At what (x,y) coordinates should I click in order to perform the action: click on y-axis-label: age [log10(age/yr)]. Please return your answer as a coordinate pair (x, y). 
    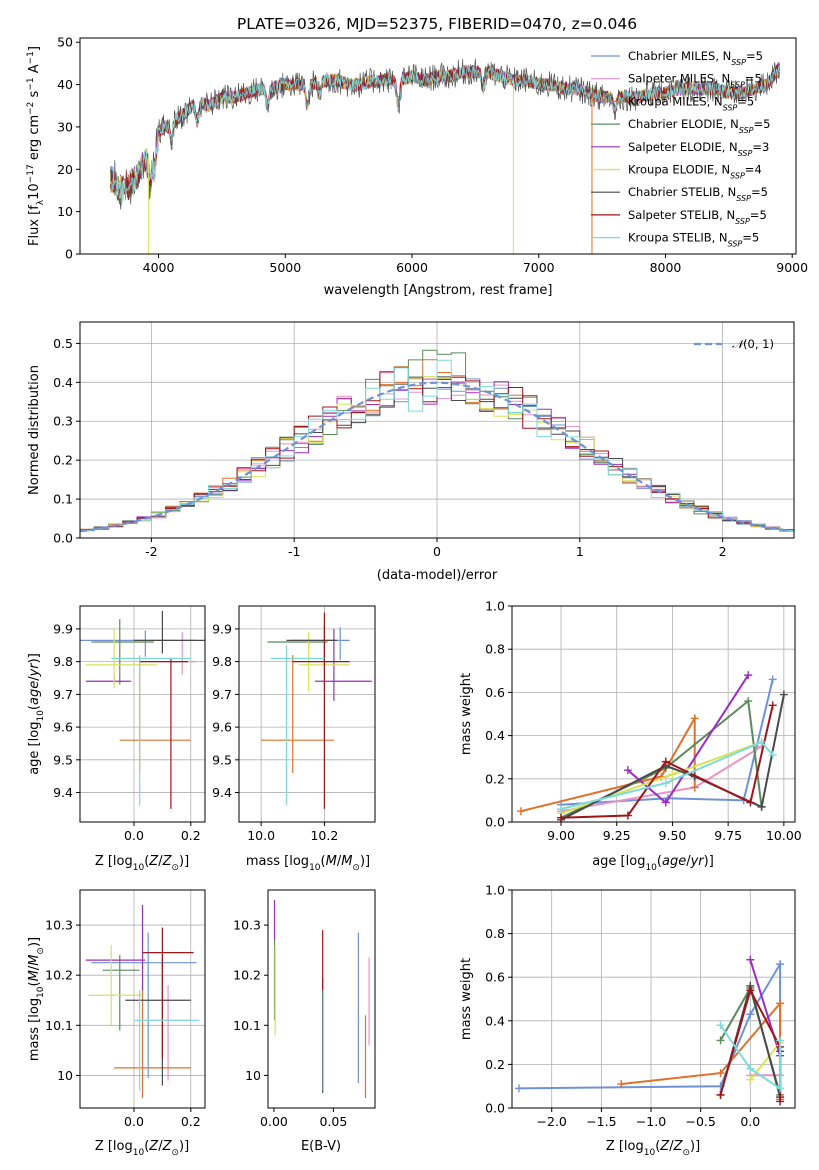
    Looking at the image, I should click on (36, 714).